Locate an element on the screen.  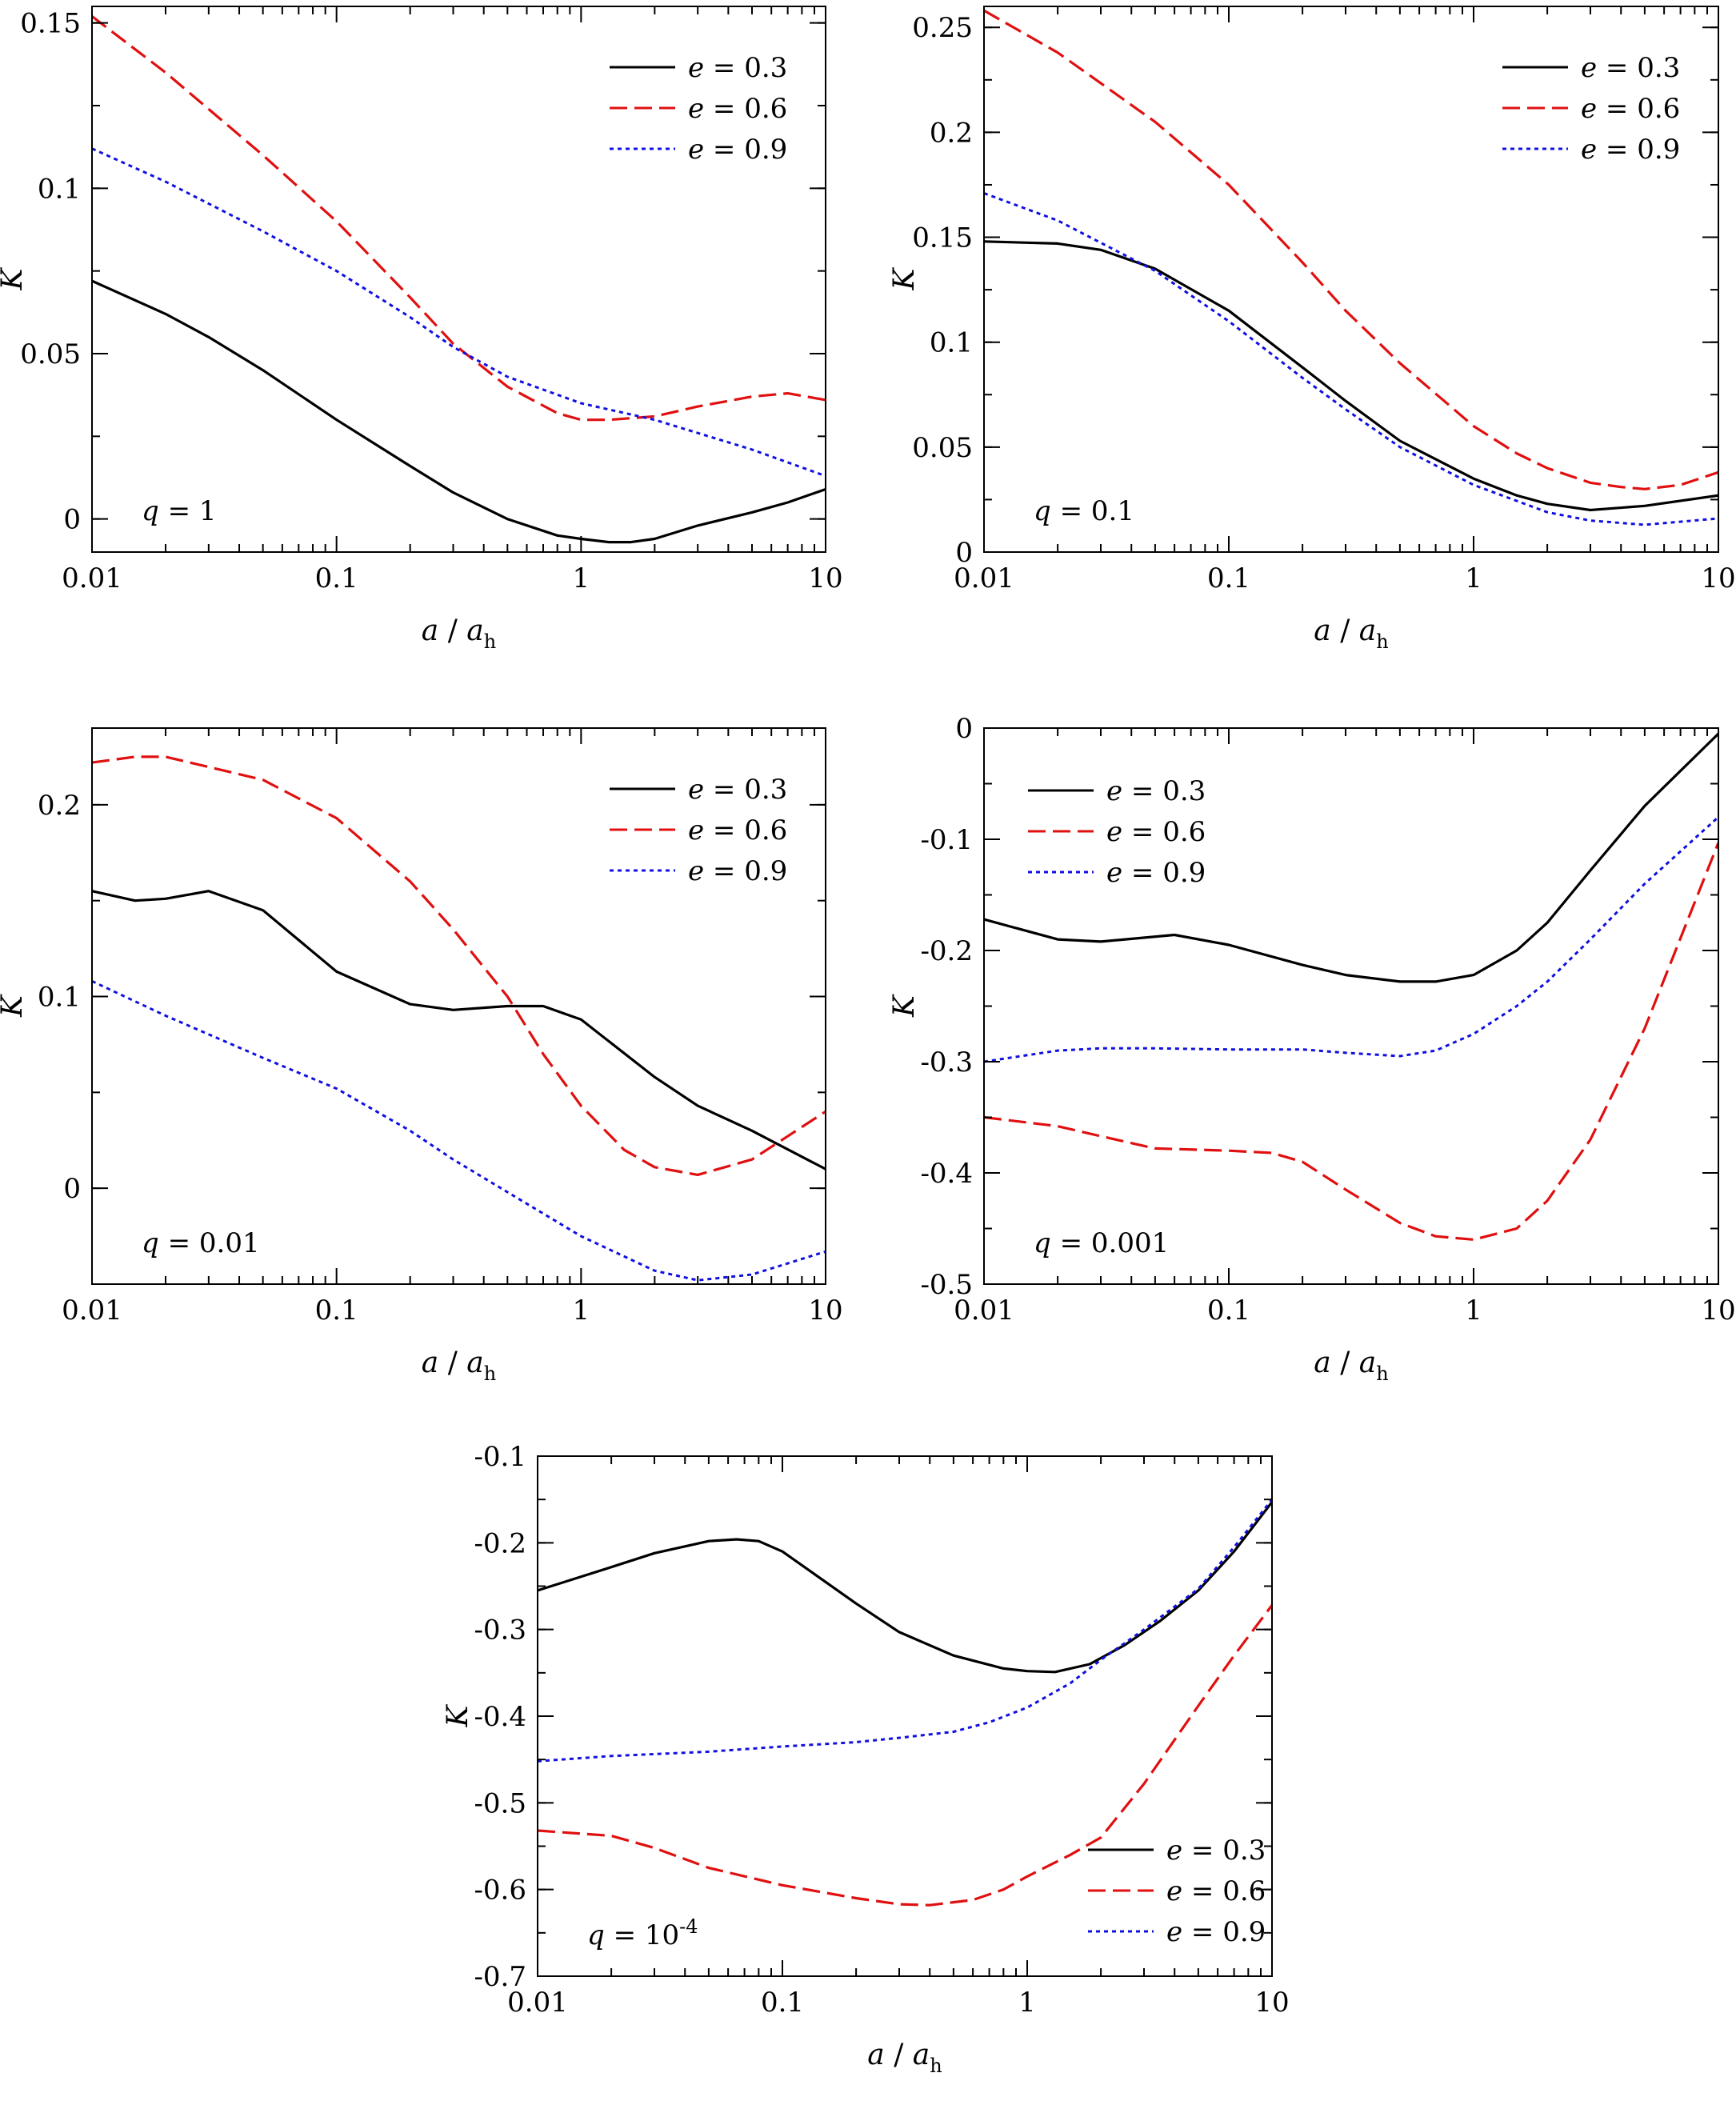
y-tick-label: -0.6 is located at coordinates (500, 1891).